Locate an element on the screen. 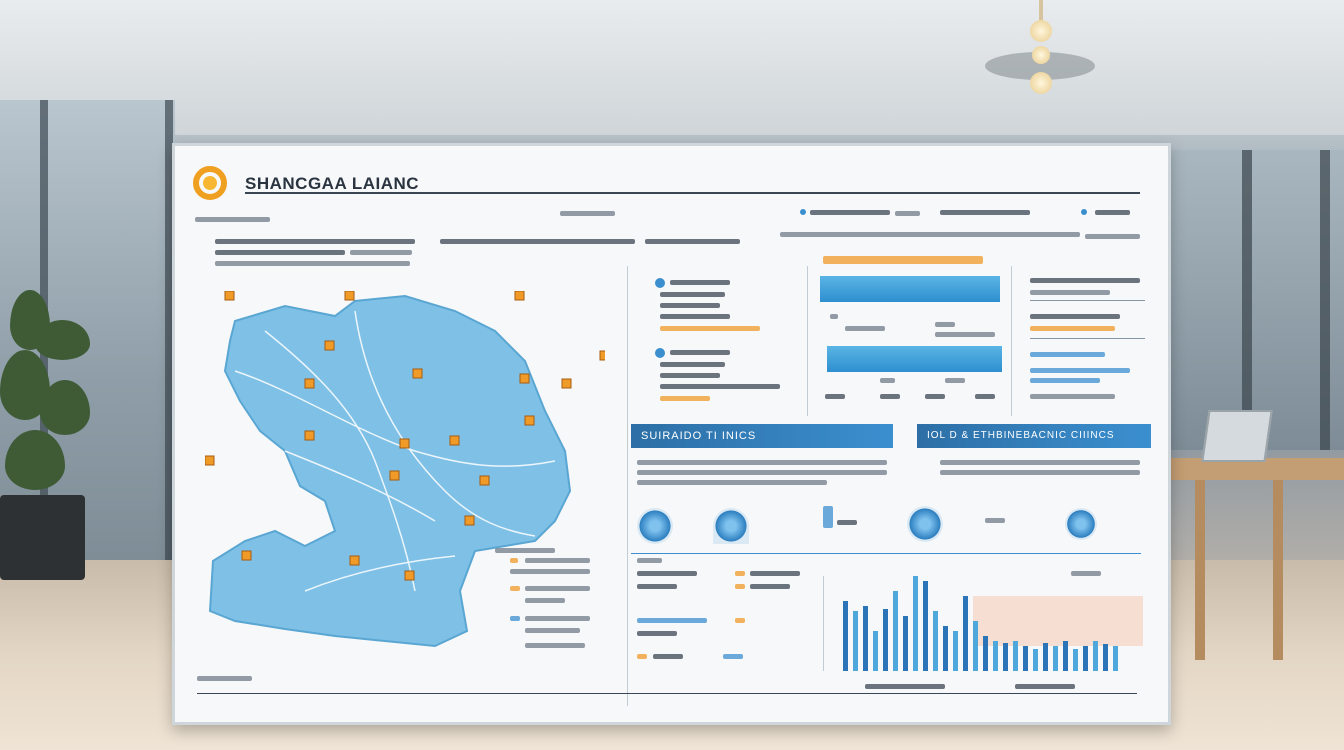 Image resolution: width=1344 pixels, height=750 pixels. metric-dome-icon is located at coordinates (731, 526).